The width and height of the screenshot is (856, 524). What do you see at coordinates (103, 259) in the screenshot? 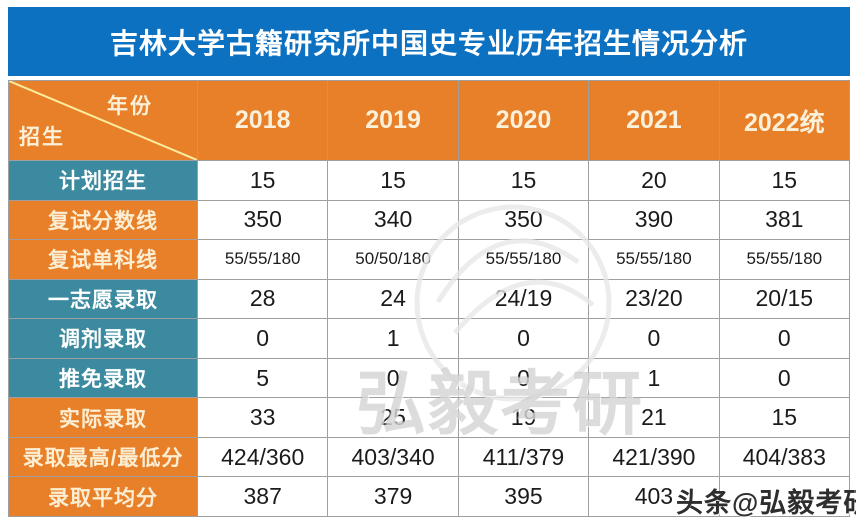
I see `row-label-retest-subject-line: 复试单科线` at bounding box center [103, 259].